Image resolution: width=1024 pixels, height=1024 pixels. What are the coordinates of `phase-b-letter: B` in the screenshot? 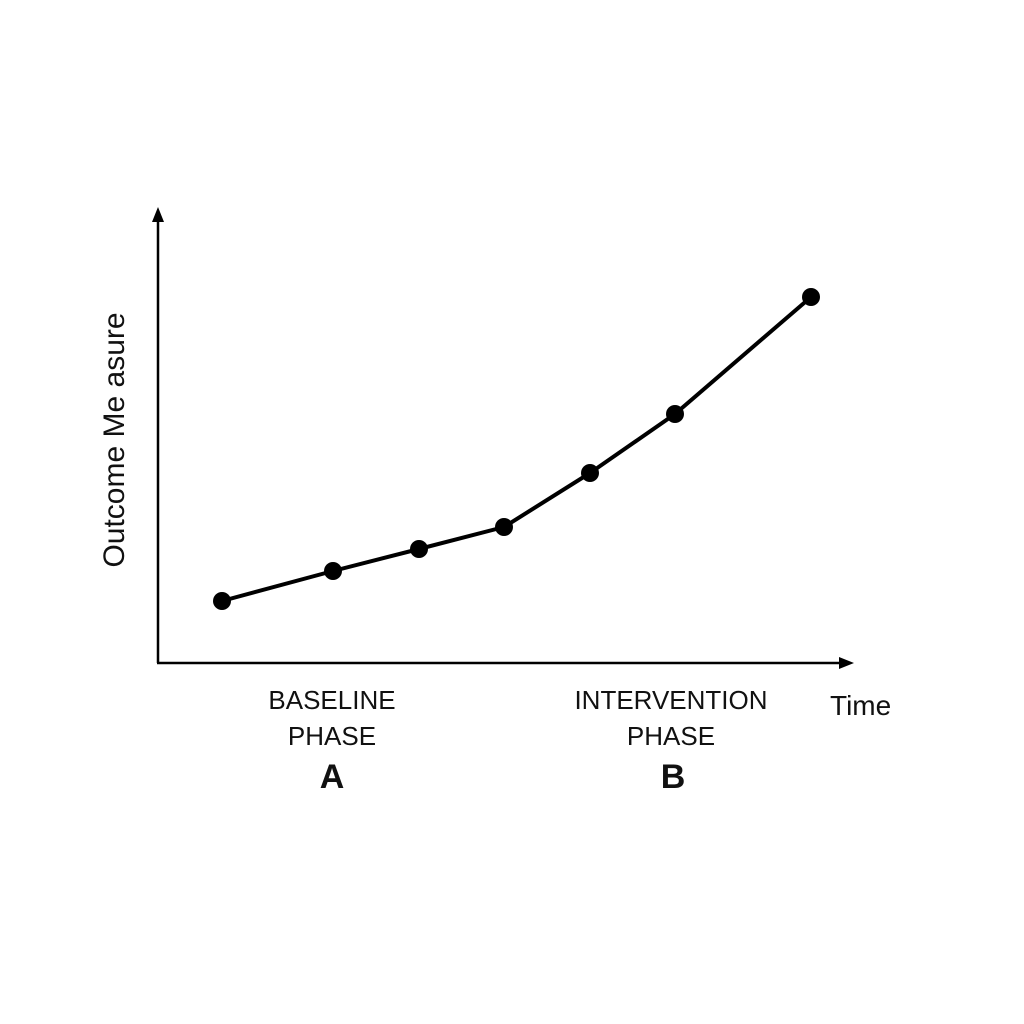 It's located at (673, 777).